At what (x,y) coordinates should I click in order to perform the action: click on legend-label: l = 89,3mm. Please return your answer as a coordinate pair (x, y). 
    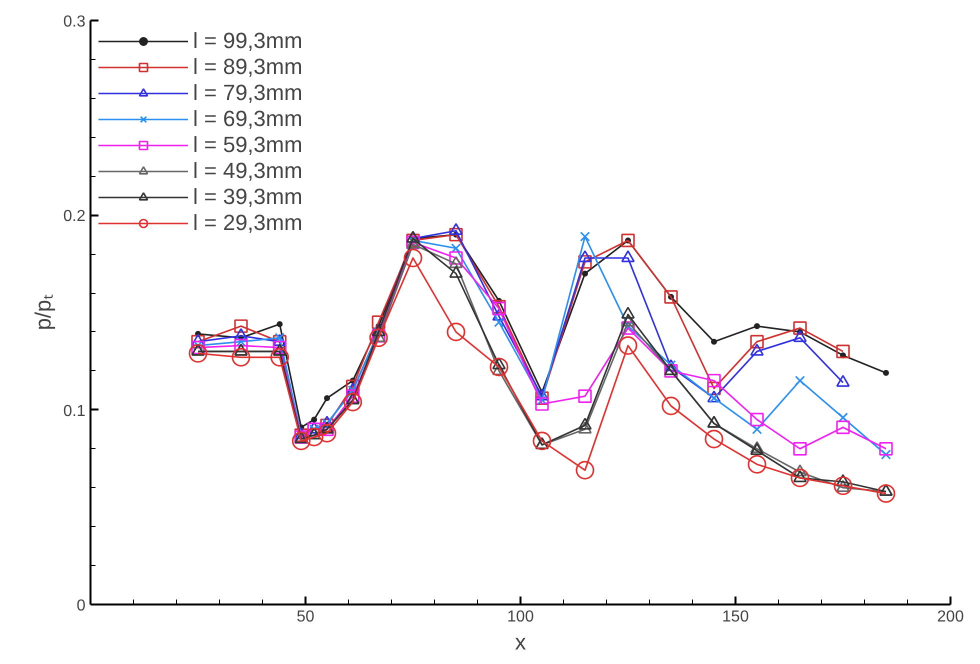
    Looking at the image, I should click on (247, 67).